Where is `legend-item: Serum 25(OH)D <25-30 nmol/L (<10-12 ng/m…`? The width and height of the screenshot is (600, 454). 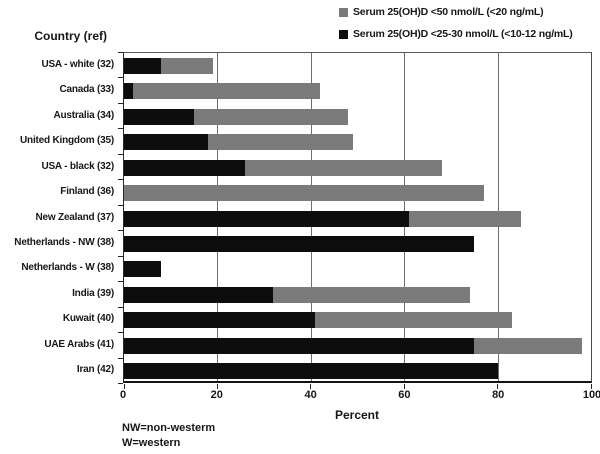
legend-item: Serum 25(OH)D <25-30 nmol/L (<10-12 ng/m… is located at coordinates (456, 34).